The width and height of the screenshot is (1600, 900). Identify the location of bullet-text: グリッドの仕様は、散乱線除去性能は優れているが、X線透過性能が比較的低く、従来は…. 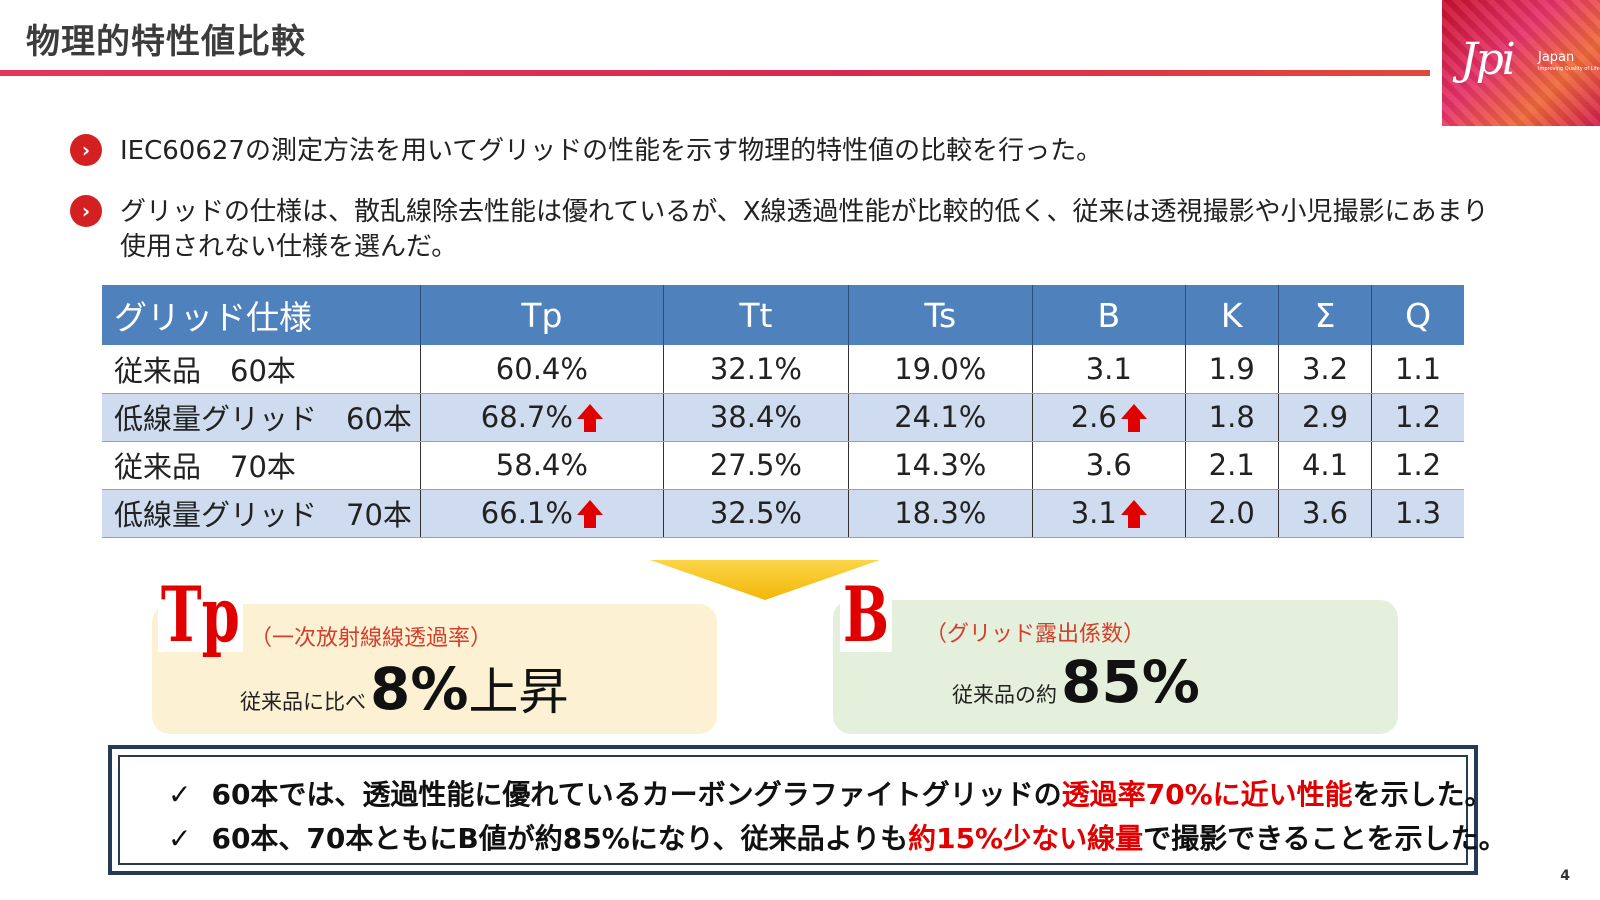
(804, 229).